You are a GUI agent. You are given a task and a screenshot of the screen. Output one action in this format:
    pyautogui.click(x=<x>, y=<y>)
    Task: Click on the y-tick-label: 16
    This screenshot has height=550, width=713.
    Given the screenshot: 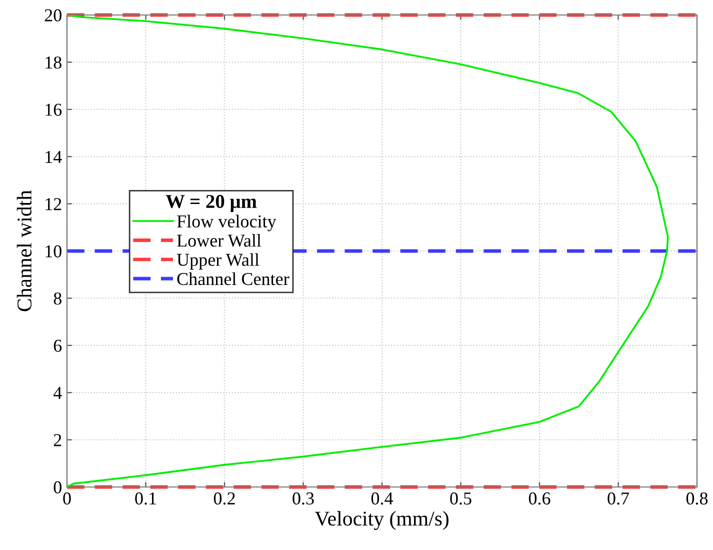 What is the action you would take?
    pyautogui.click(x=54, y=110)
    